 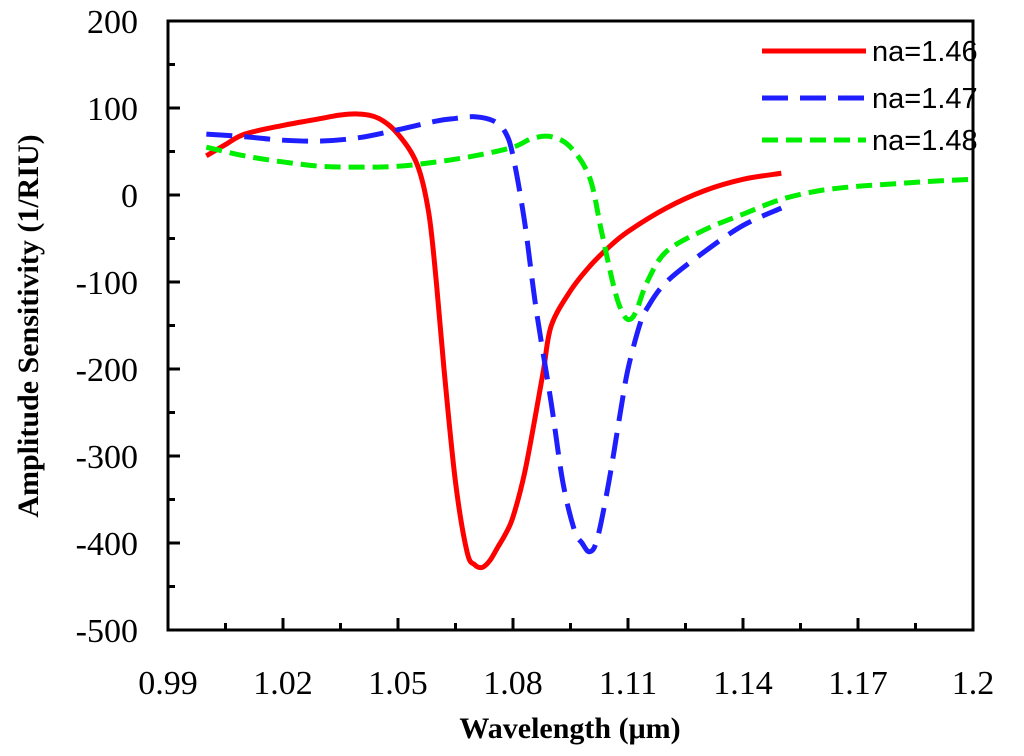 What do you see at coordinates (398, 683) in the screenshot?
I see `x-tick-label: 1.05` at bounding box center [398, 683].